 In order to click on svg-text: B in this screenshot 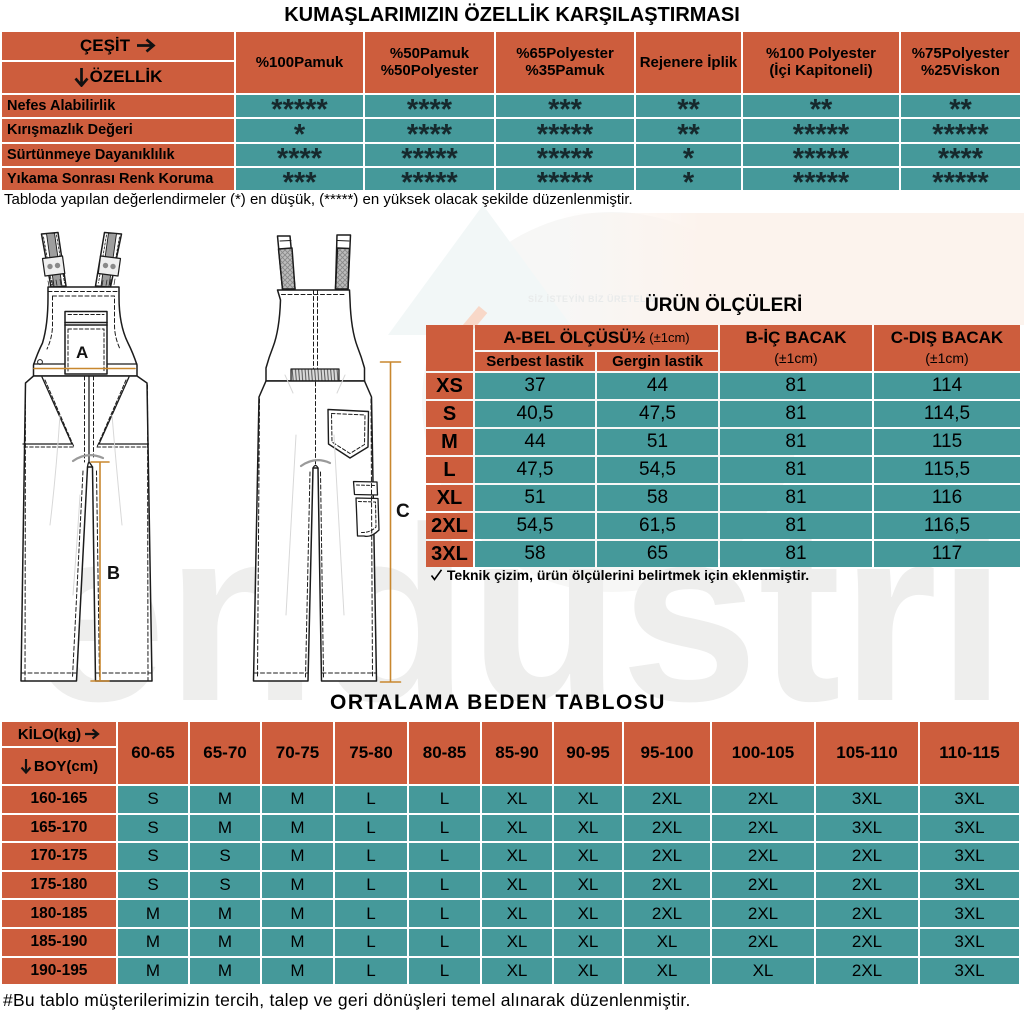, I will do `click(113, 573)`.